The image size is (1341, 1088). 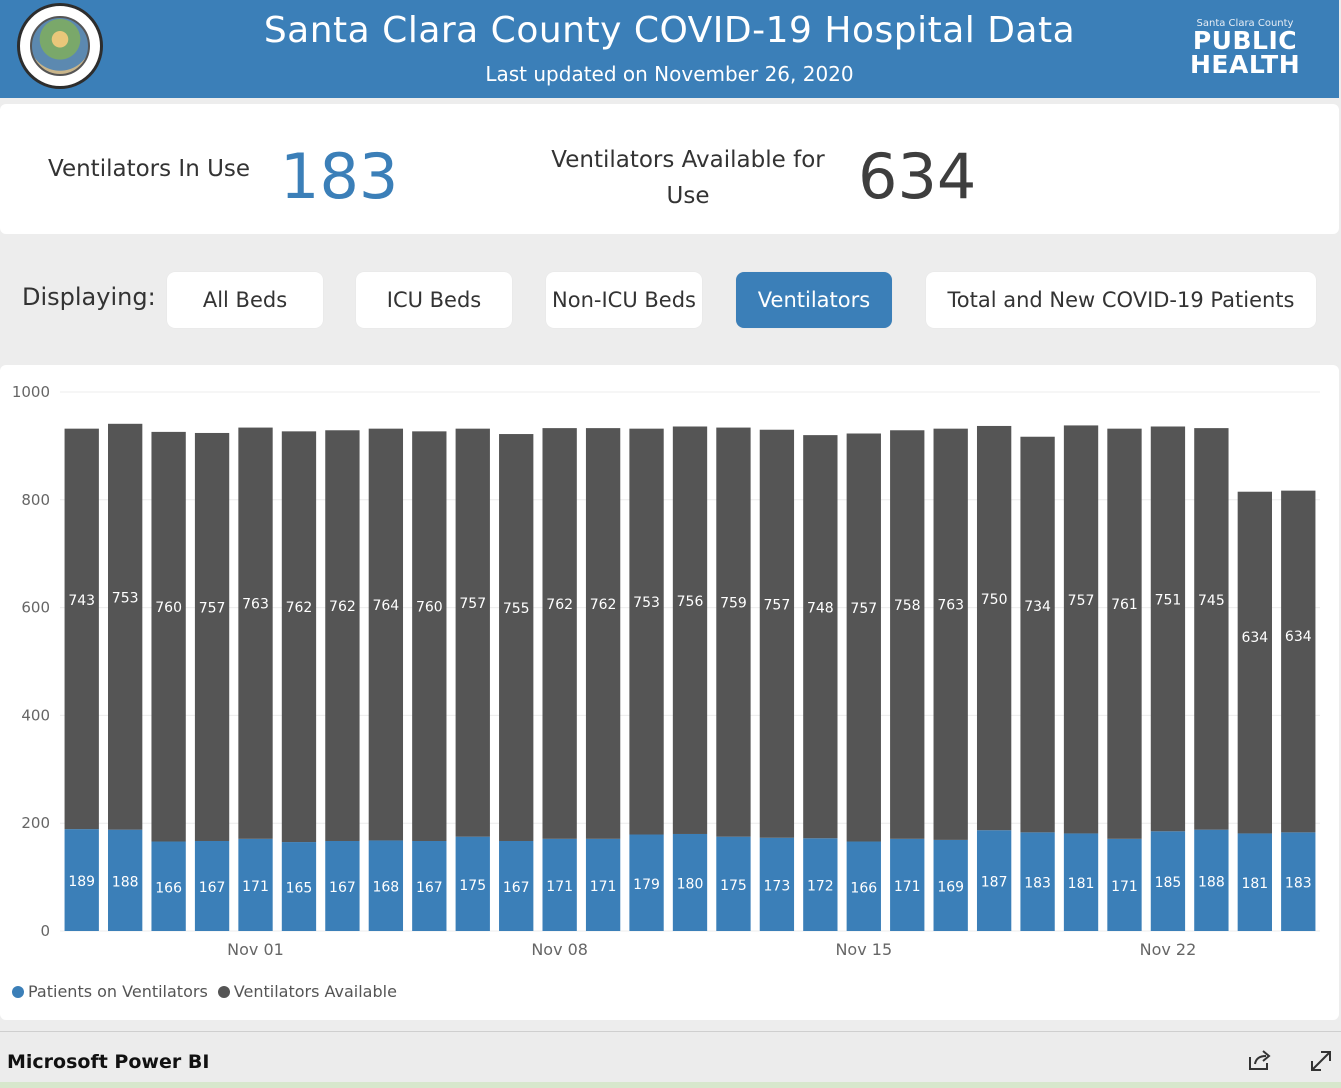 What do you see at coordinates (245, 300) in the screenshot?
I see `all-beds-button: All Beds` at bounding box center [245, 300].